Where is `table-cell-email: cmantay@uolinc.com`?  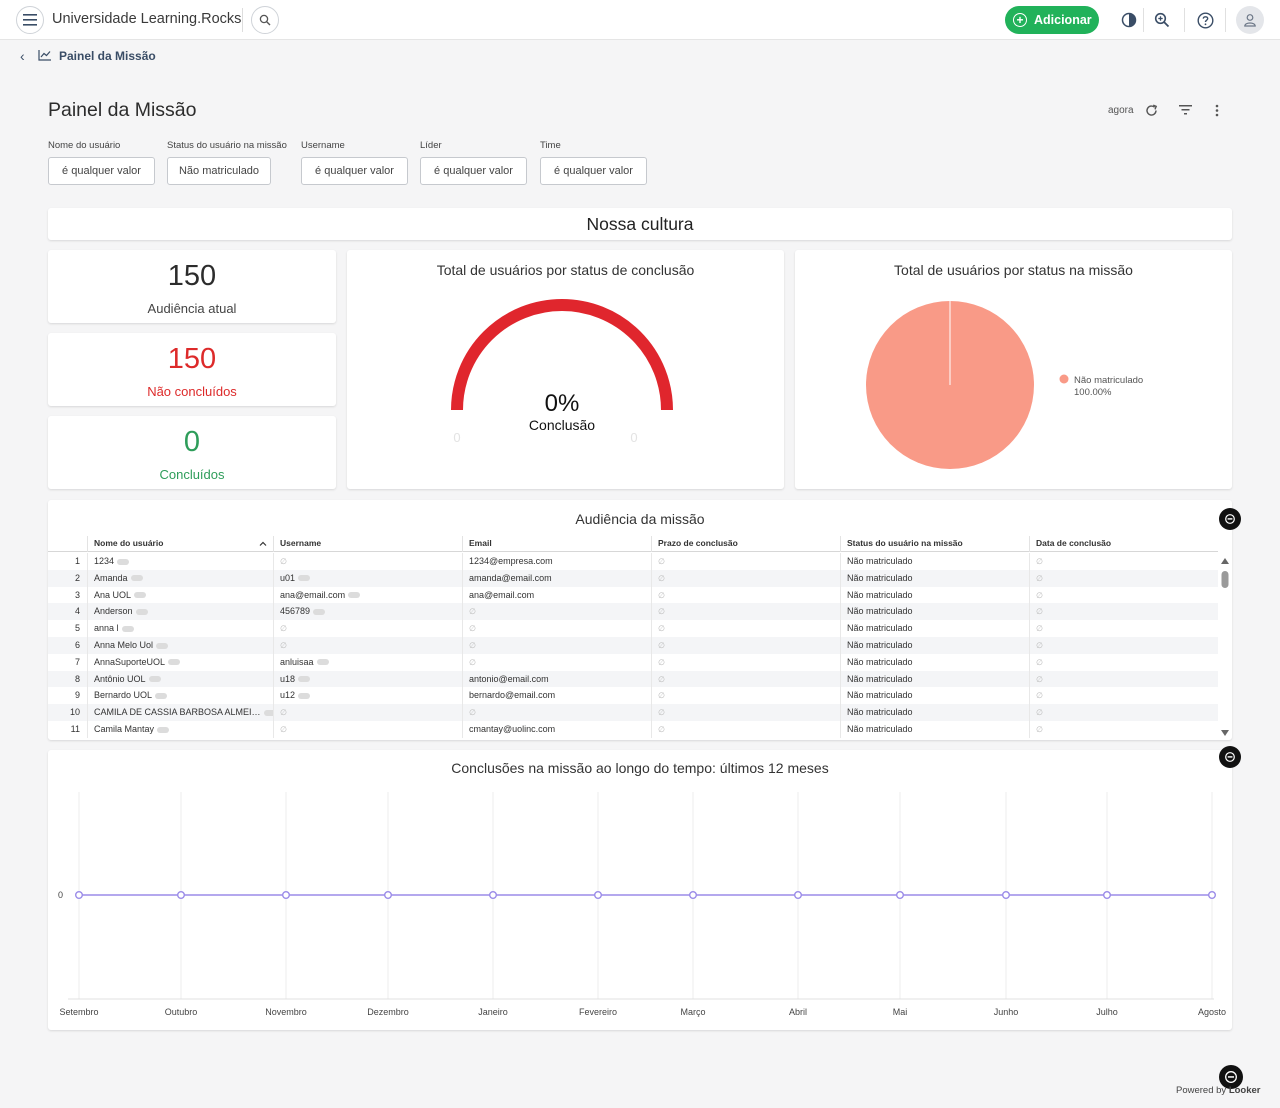
table-cell-email: cmantay@uolinc.com is located at coordinates (556, 729).